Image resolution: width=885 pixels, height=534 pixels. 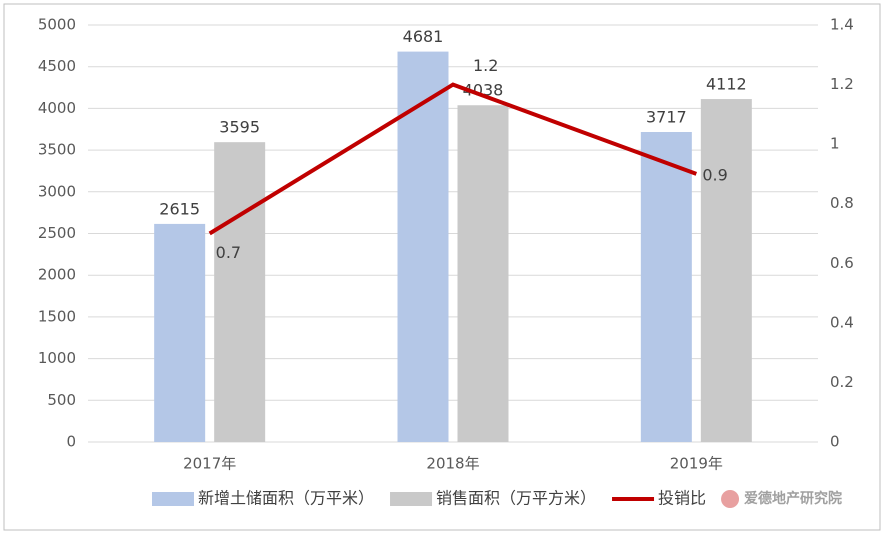 What do you see at coordinates (842, 322) in the screenshot?
I see `y2-tick-label: 0.4` at bounding box center [842, 322].